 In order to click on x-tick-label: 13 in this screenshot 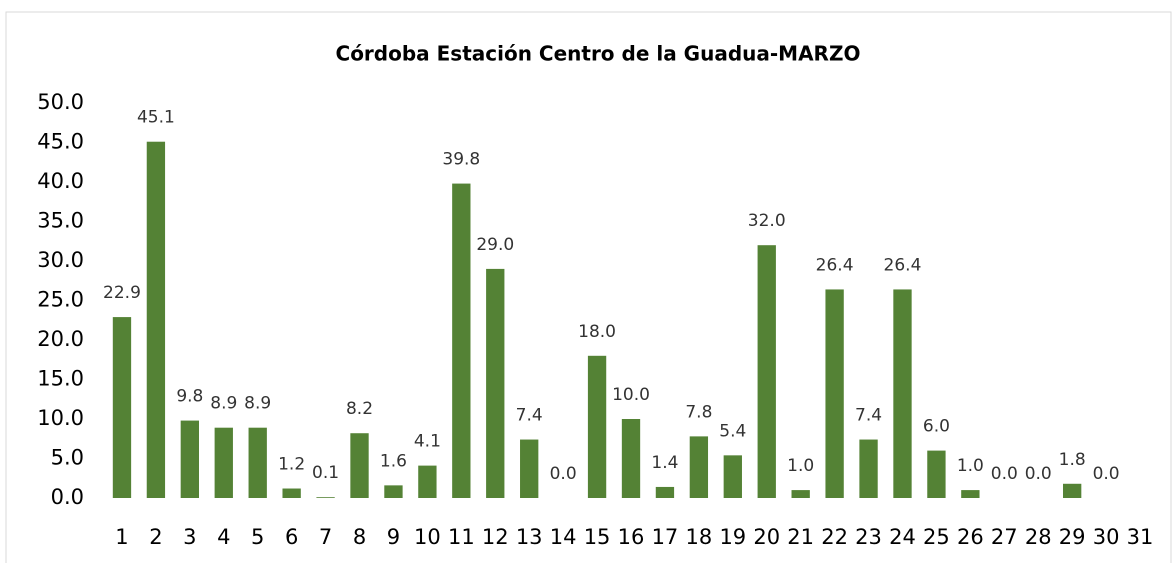, I will do `click(529, 537)`.